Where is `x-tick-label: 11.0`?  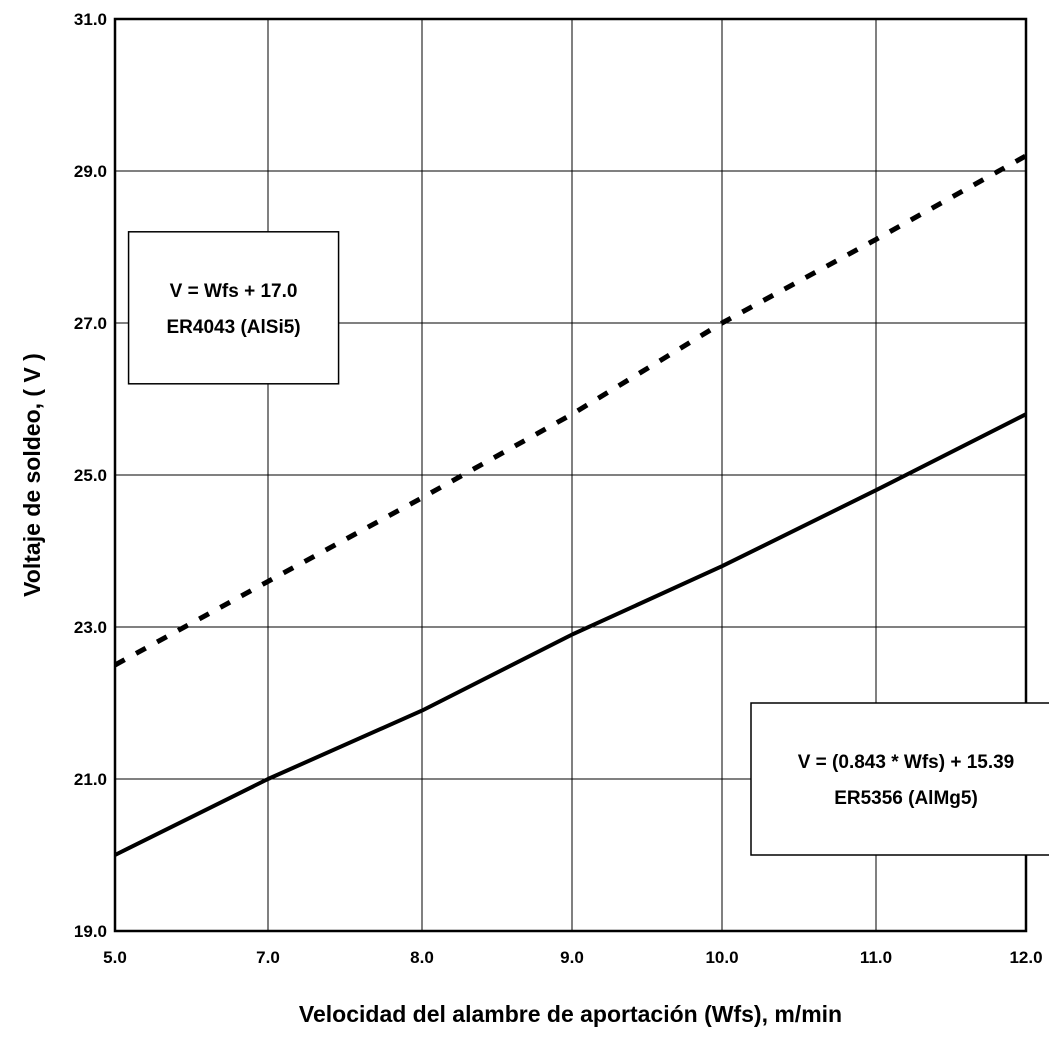 x-tick-label: 11.0 is located at coordinates (876, 957).